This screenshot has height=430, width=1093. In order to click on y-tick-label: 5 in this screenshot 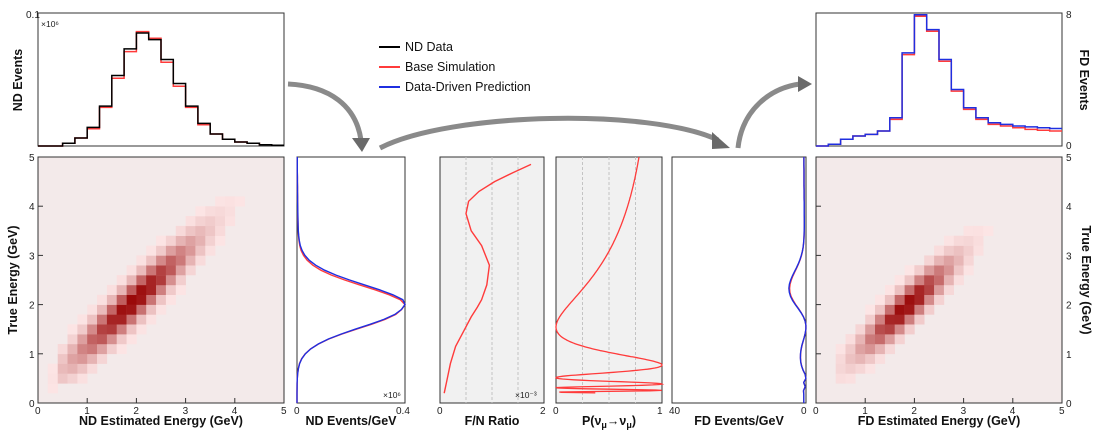, I will do `click(1069, 158)`.